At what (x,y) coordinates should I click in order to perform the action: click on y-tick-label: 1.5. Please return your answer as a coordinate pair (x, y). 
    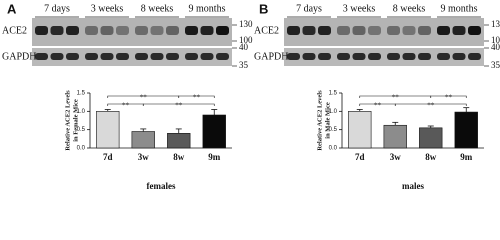
    Looking at the image, I should click on (81, 94).